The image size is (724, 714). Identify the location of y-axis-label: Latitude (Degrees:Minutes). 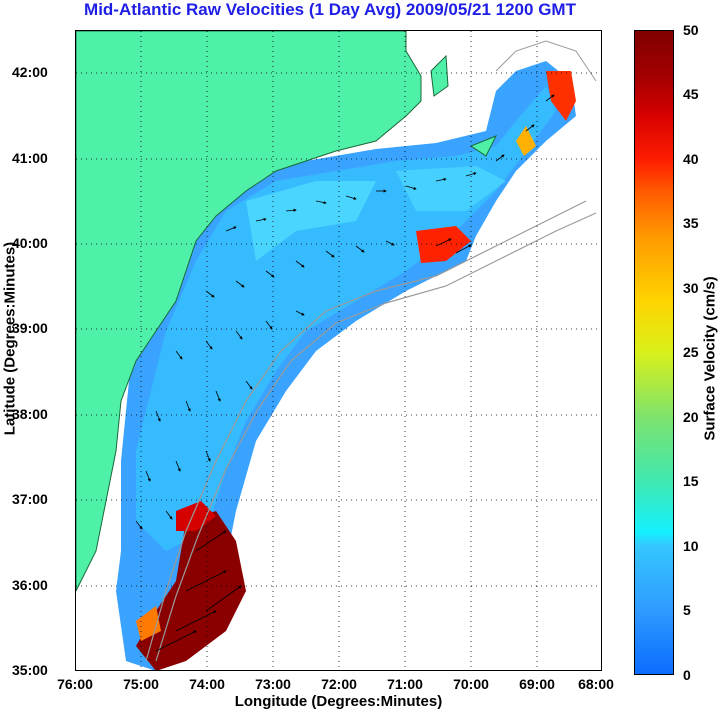
(10, 338).